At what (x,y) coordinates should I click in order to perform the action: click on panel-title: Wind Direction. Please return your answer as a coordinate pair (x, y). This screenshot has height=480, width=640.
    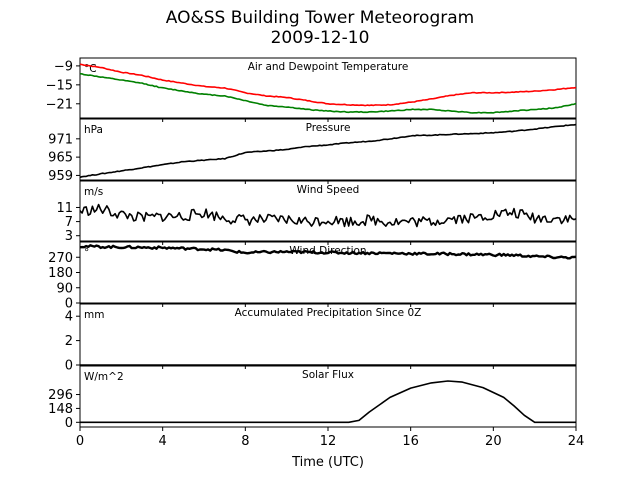
    Looking at the image, I should click on (327, 251).